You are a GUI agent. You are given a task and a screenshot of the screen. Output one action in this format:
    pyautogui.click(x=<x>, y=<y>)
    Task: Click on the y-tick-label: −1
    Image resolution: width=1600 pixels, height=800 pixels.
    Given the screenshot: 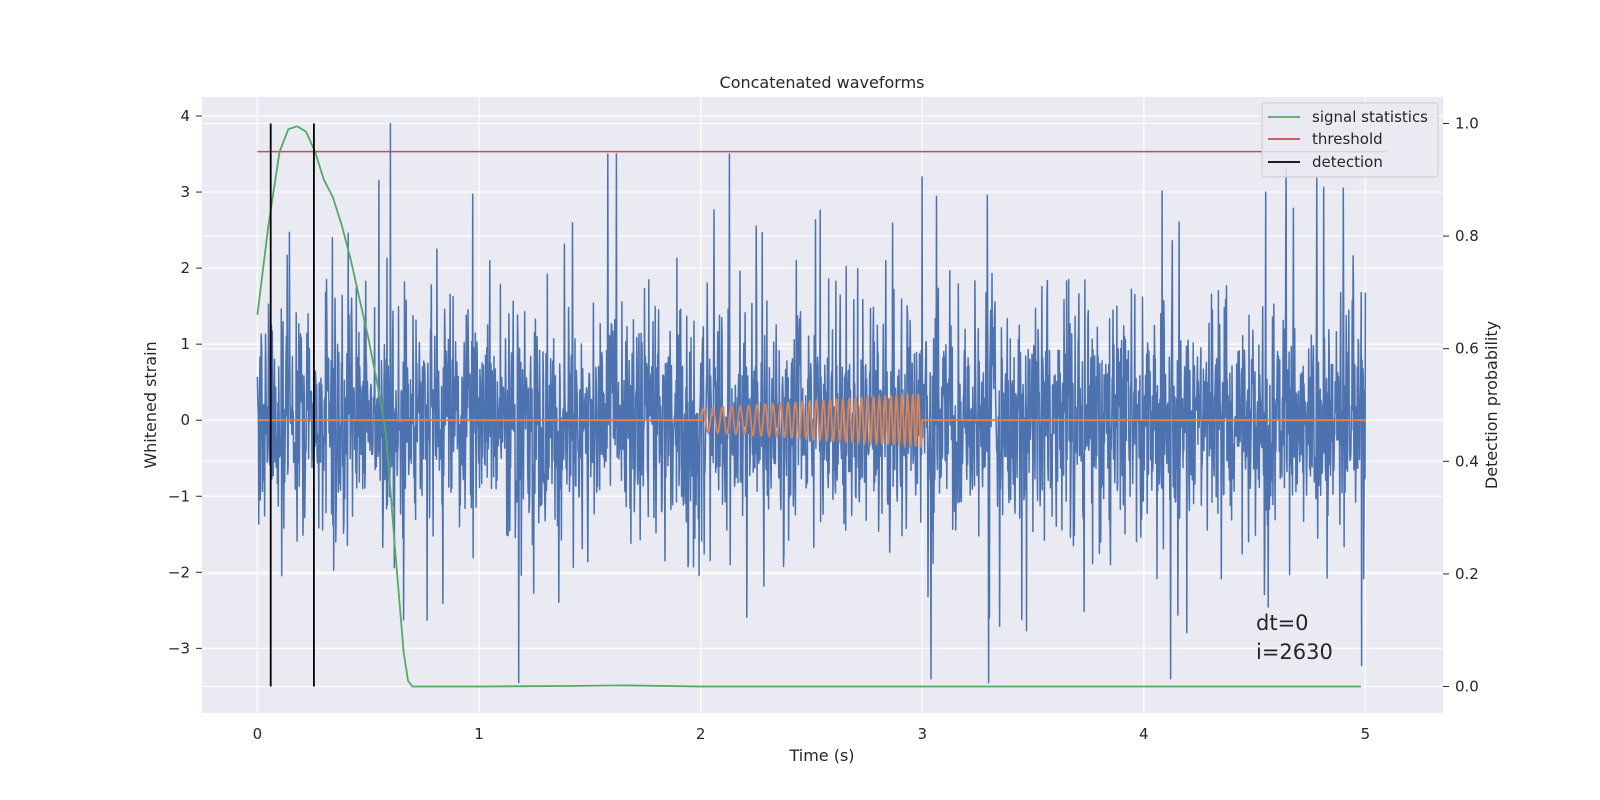 What is the action you would take?
    pyautogui.click(x=179, y=496)
    